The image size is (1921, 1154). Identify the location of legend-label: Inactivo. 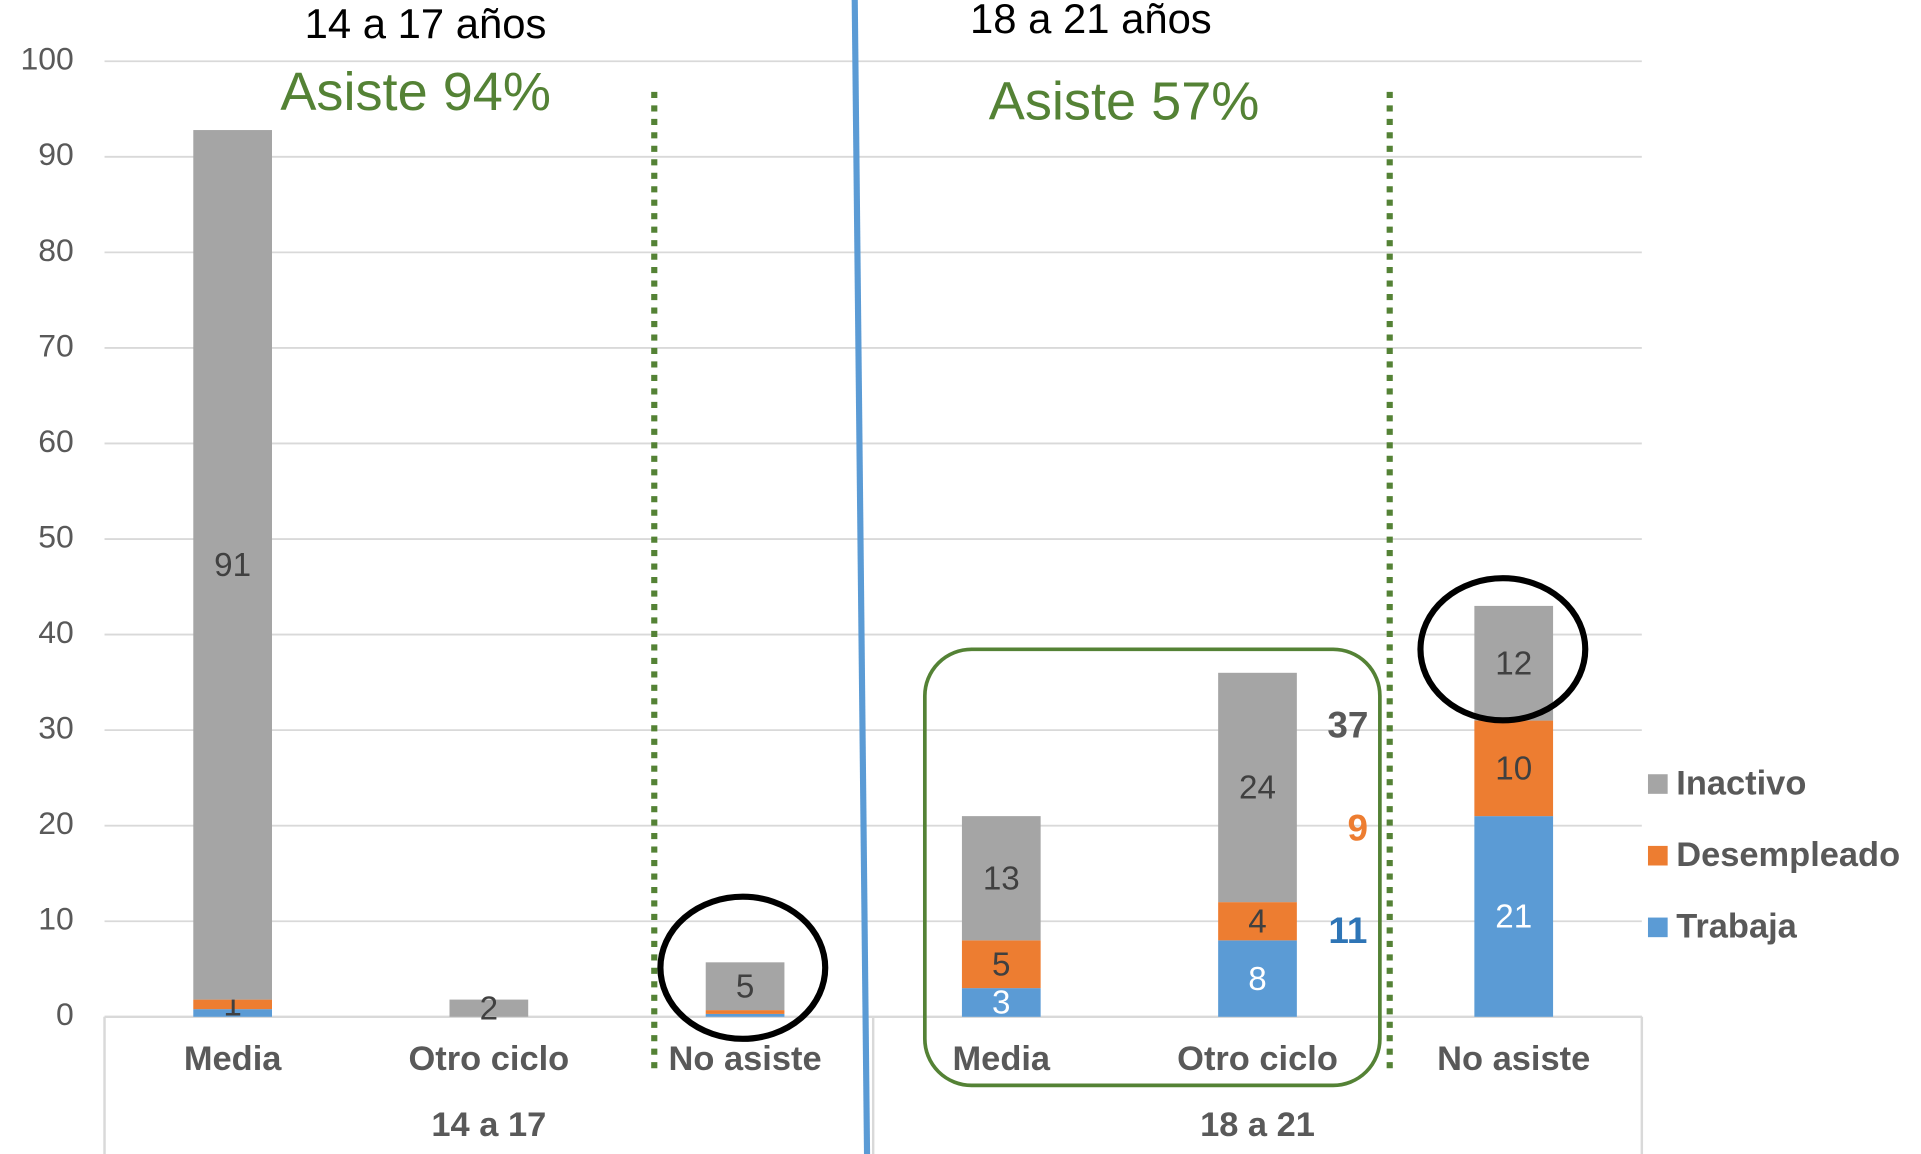
(1741, 783).